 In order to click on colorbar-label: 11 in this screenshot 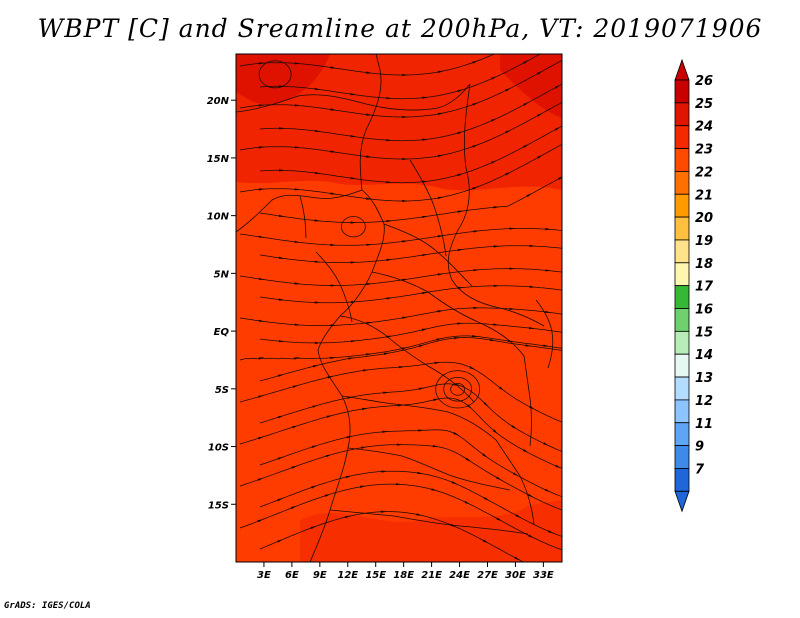, I will do `click(704, 424)`.